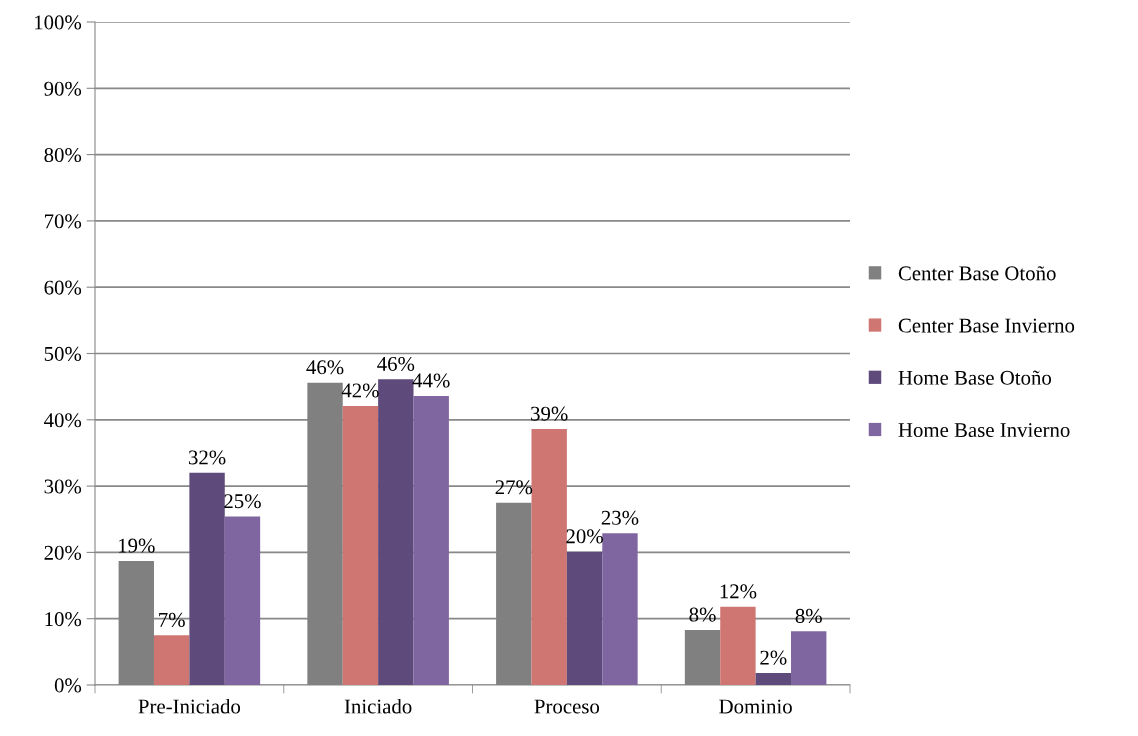  Describe the element at coordinates (63, 88) in the screenshot. I see `y-tick-label: 90%` at that location.